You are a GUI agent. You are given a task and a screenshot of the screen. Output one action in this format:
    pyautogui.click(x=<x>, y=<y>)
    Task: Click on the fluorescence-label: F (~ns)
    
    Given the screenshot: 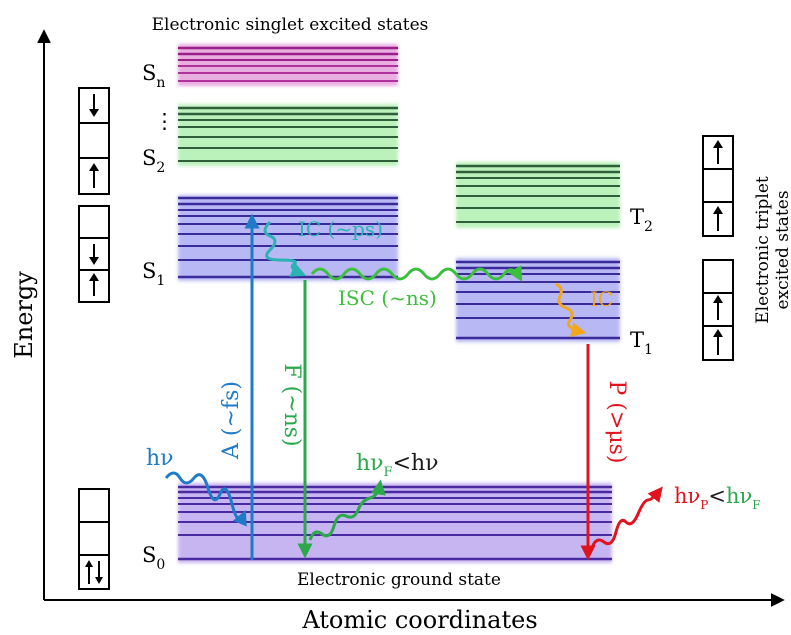 What is the action you would take?
    pyautogui.click(x=291, y=404)
    